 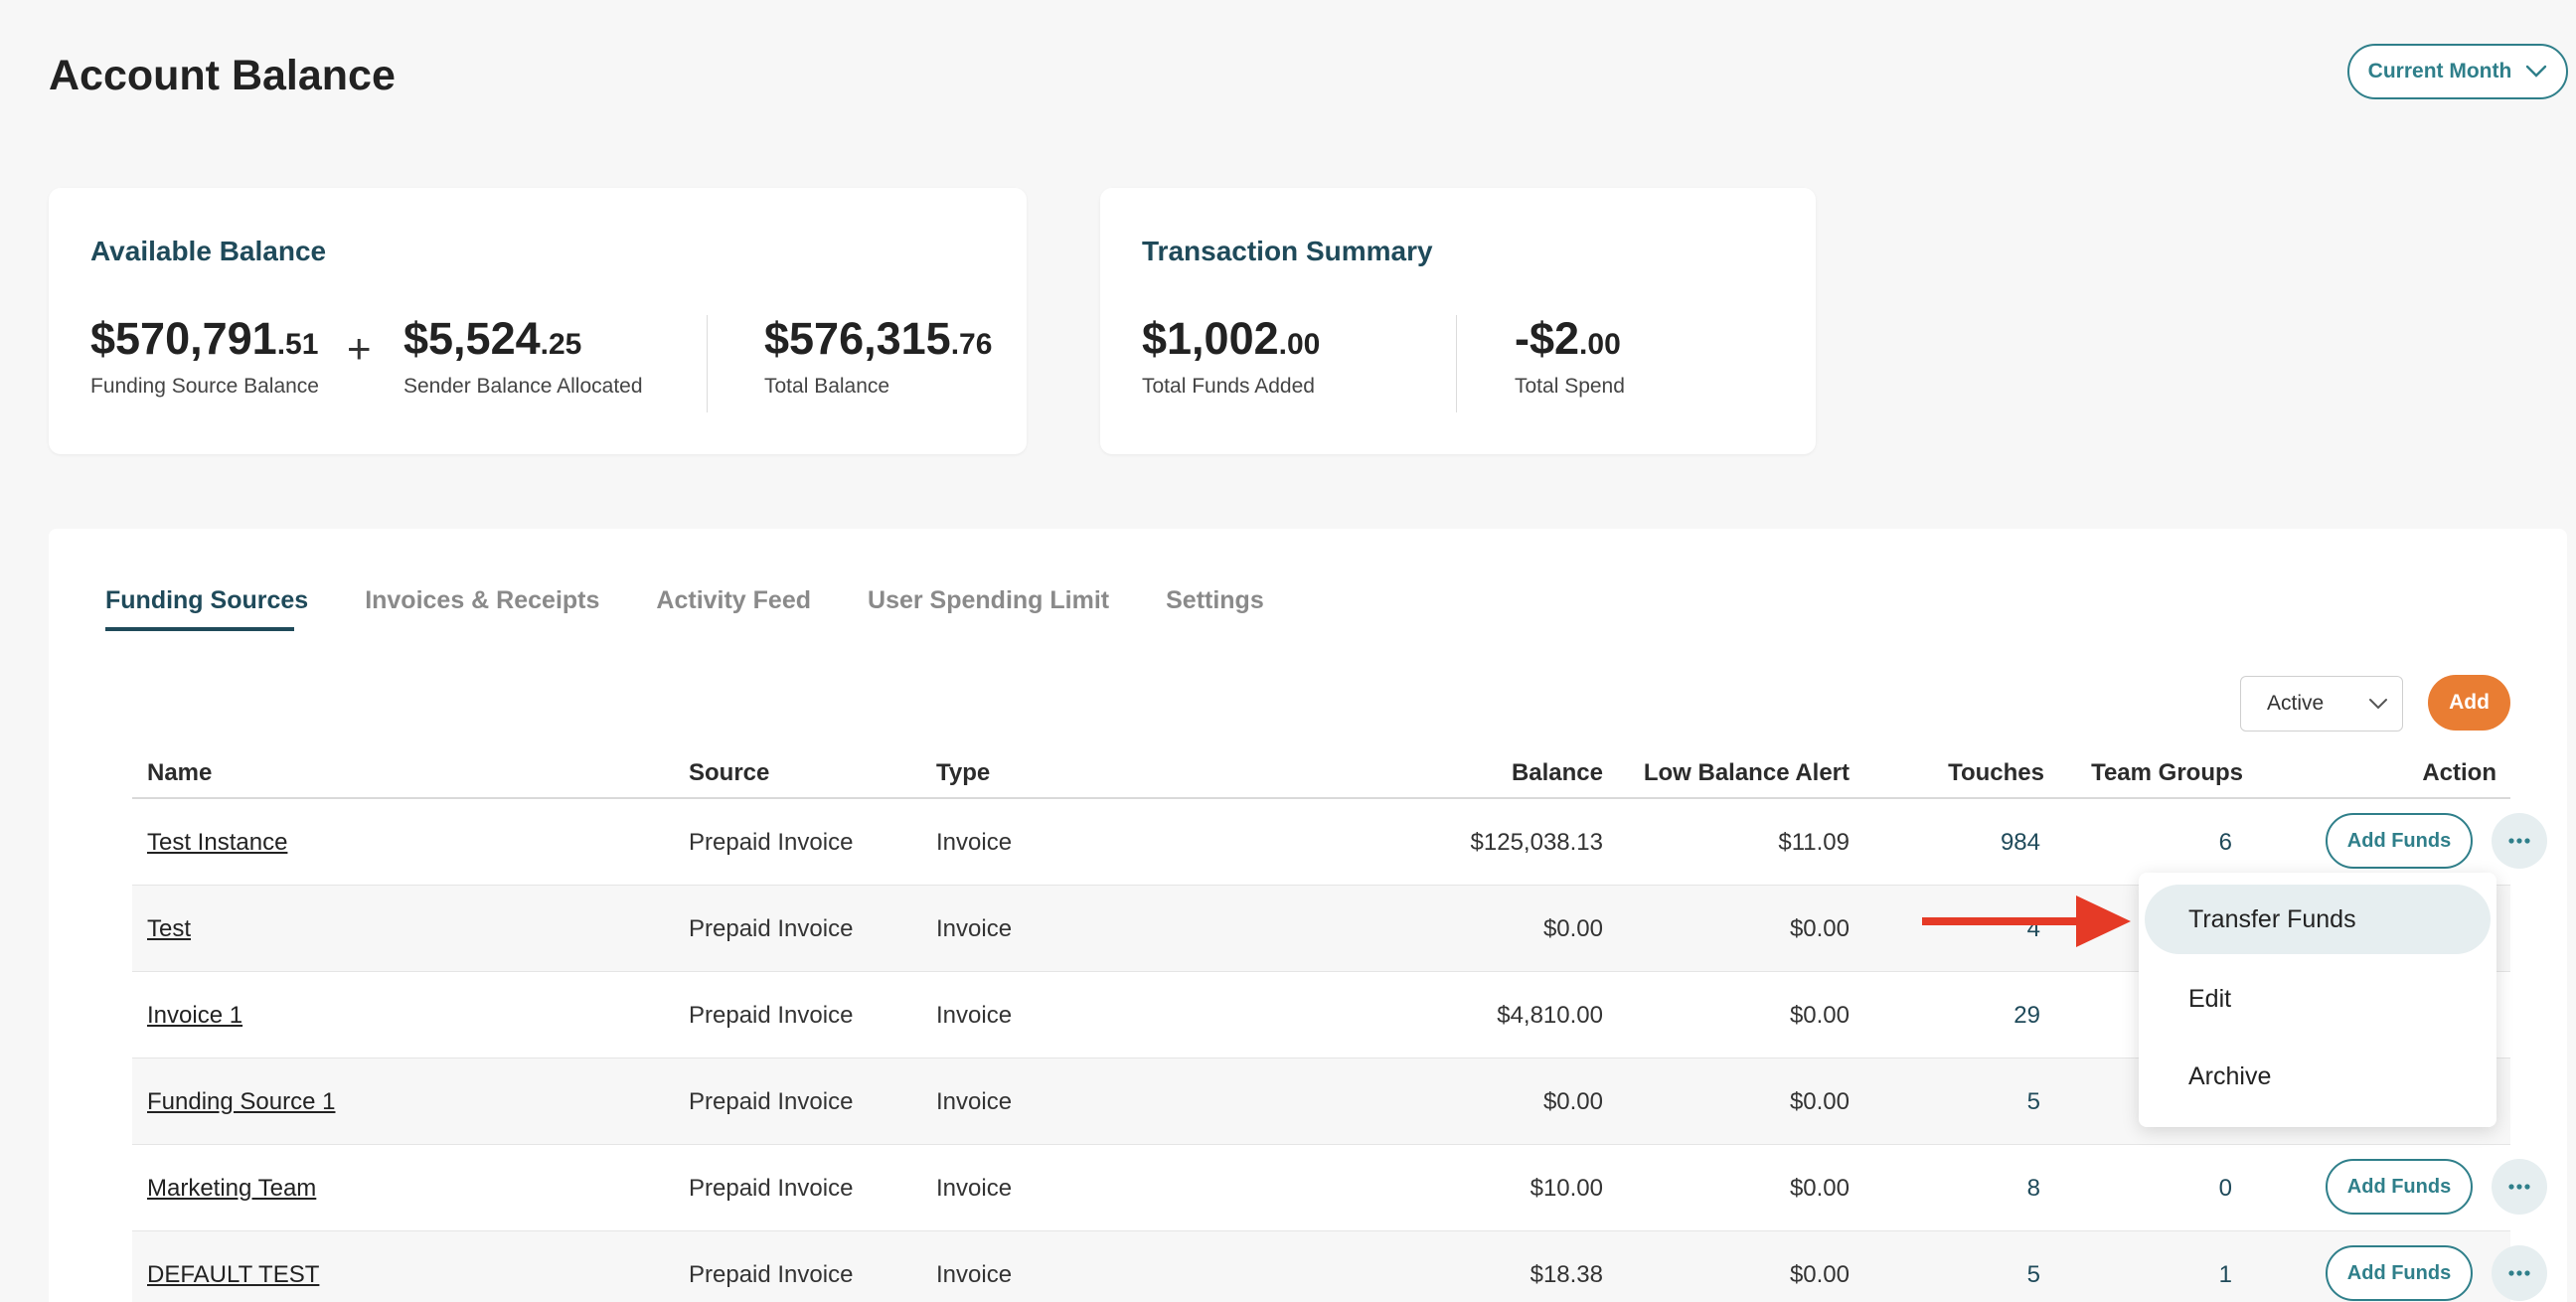 I want to click on header-team-groups: Team Groups, so click(x=2167, y=772).